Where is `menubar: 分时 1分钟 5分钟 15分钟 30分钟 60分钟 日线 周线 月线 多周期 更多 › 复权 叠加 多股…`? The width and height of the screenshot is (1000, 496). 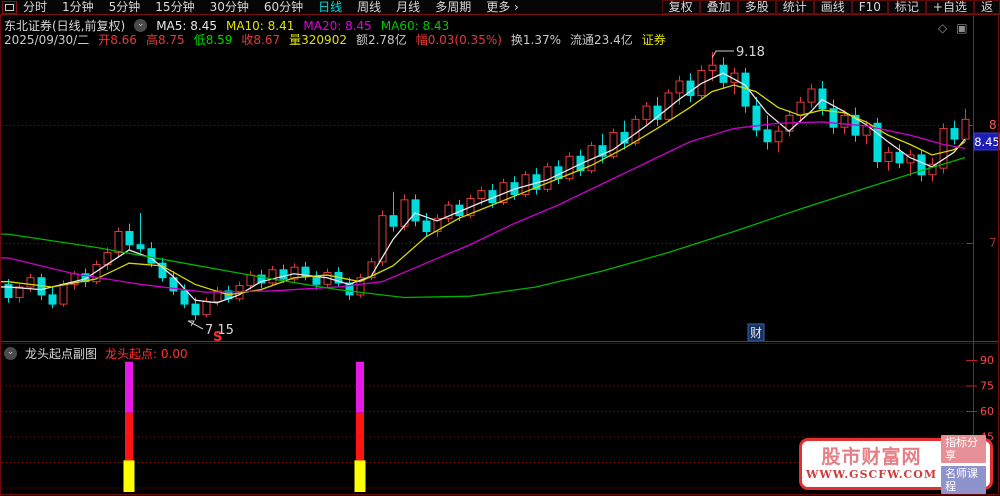 menubar: 分时 1分钟 5分钟 15分钟 30分钟 60分钟 日线 周线 月线 多周期 更多 › 复权 叠加 多股… is located at coordinates (500, 7).